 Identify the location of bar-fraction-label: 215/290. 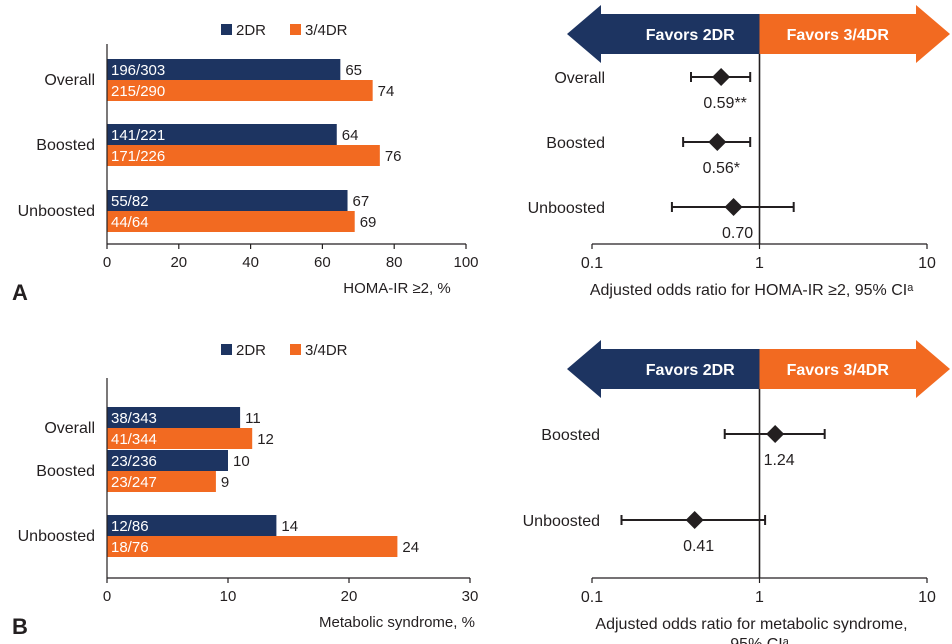
(138, 91).